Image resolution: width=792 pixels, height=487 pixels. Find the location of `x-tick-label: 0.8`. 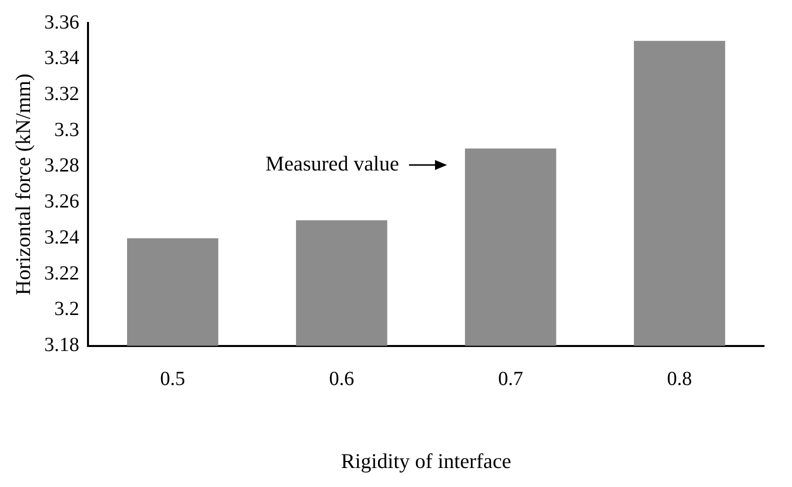

x-tick-label: 0.8 is located at coordinates (679, 379).